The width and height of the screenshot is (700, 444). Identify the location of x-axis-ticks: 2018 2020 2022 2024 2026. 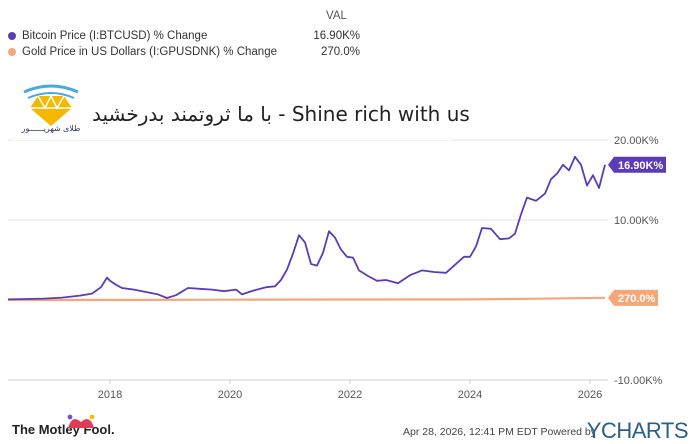
(350, 390).